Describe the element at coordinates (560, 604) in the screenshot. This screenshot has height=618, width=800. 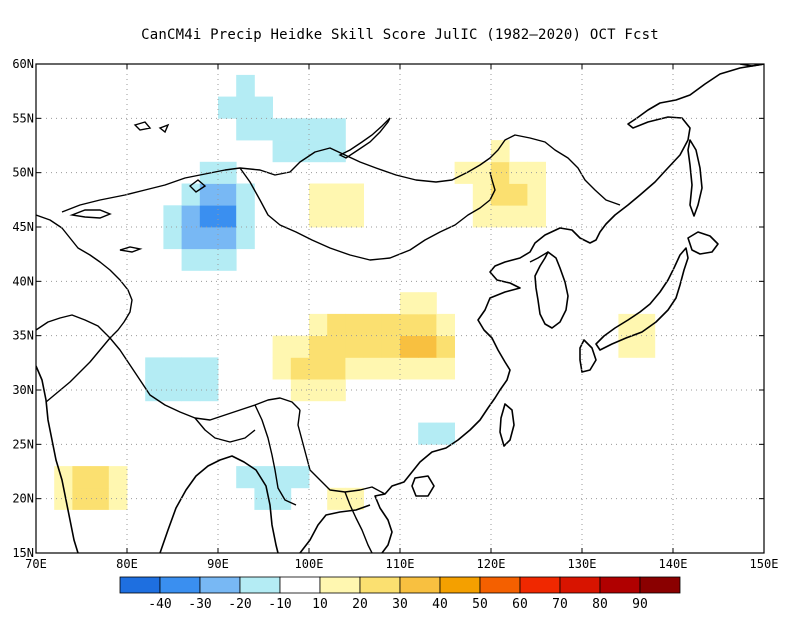
I see `colorbar-label: 70` at that location.